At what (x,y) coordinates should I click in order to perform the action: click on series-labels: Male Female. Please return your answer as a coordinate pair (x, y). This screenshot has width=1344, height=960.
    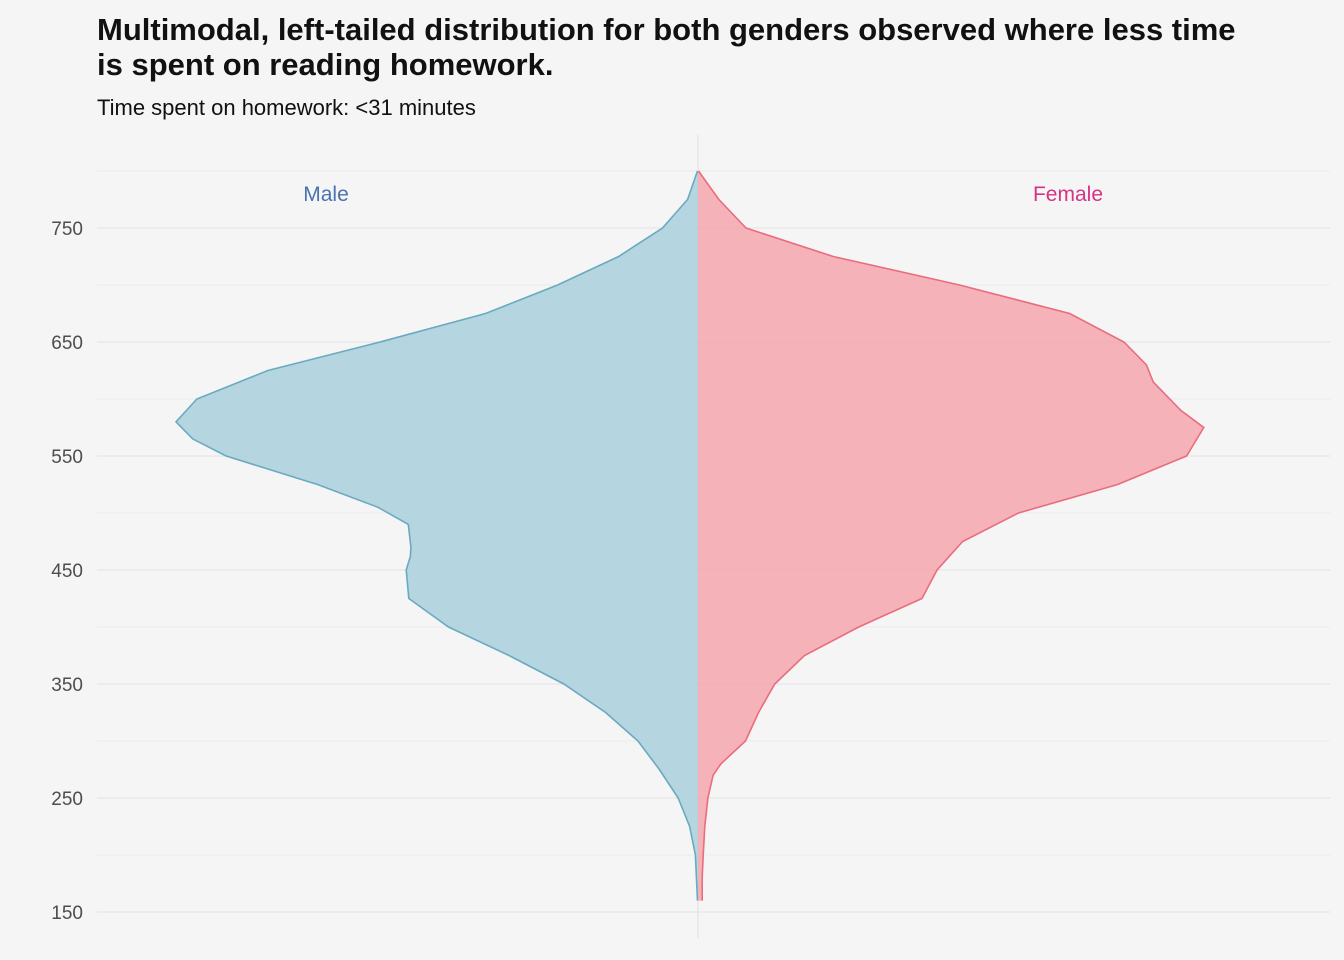
    Looking at the image, I should click on (703, 194).